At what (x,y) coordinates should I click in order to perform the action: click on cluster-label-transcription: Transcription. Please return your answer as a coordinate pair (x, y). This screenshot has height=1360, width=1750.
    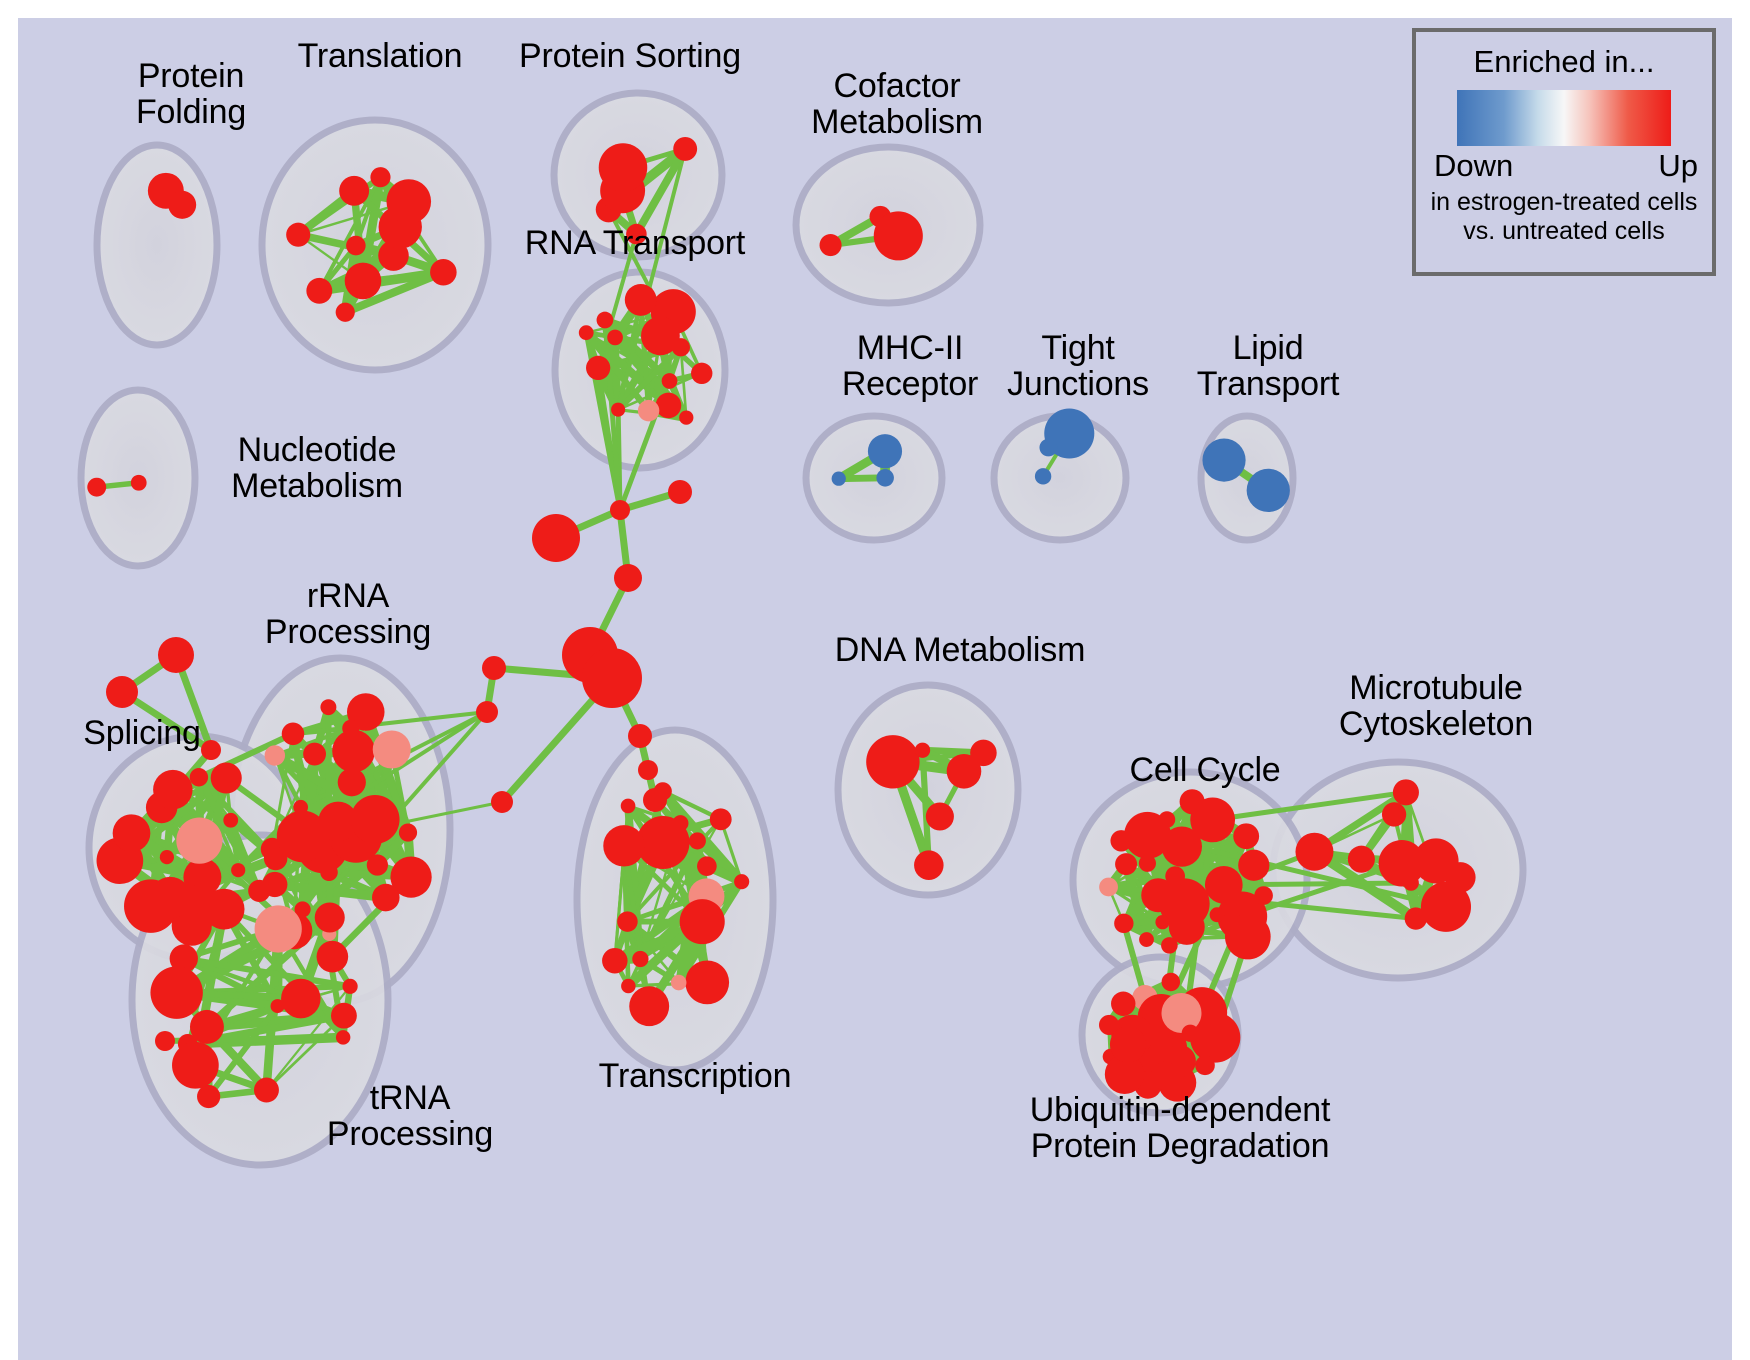
    Looking at the image, I should click on (695, 1076).